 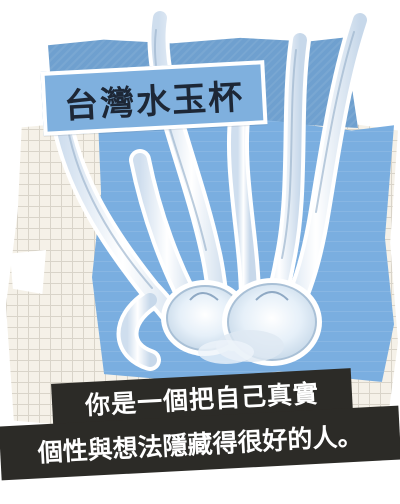 I want to click on page-title: 台灣水玉杯, so click(x=154, y=101).